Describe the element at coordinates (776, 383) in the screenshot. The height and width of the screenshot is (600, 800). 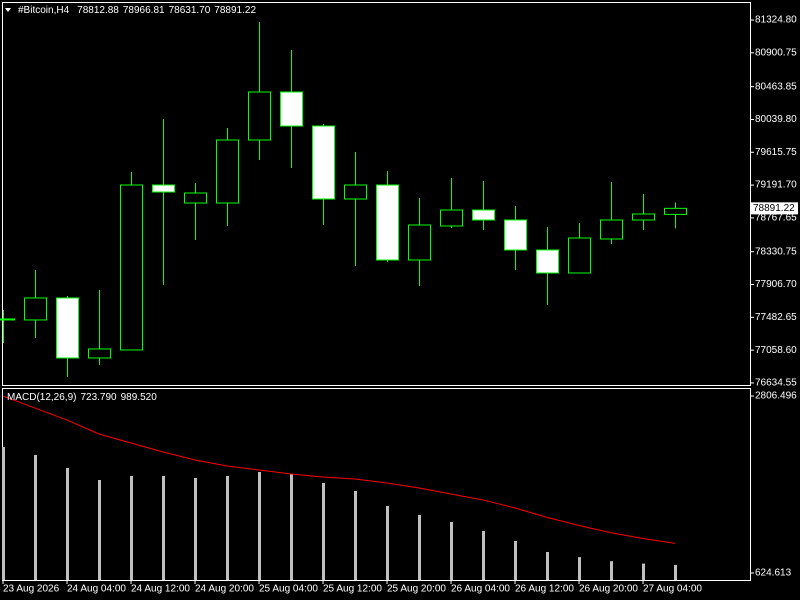
I see `y-tick-label: 76634.55` at that location.